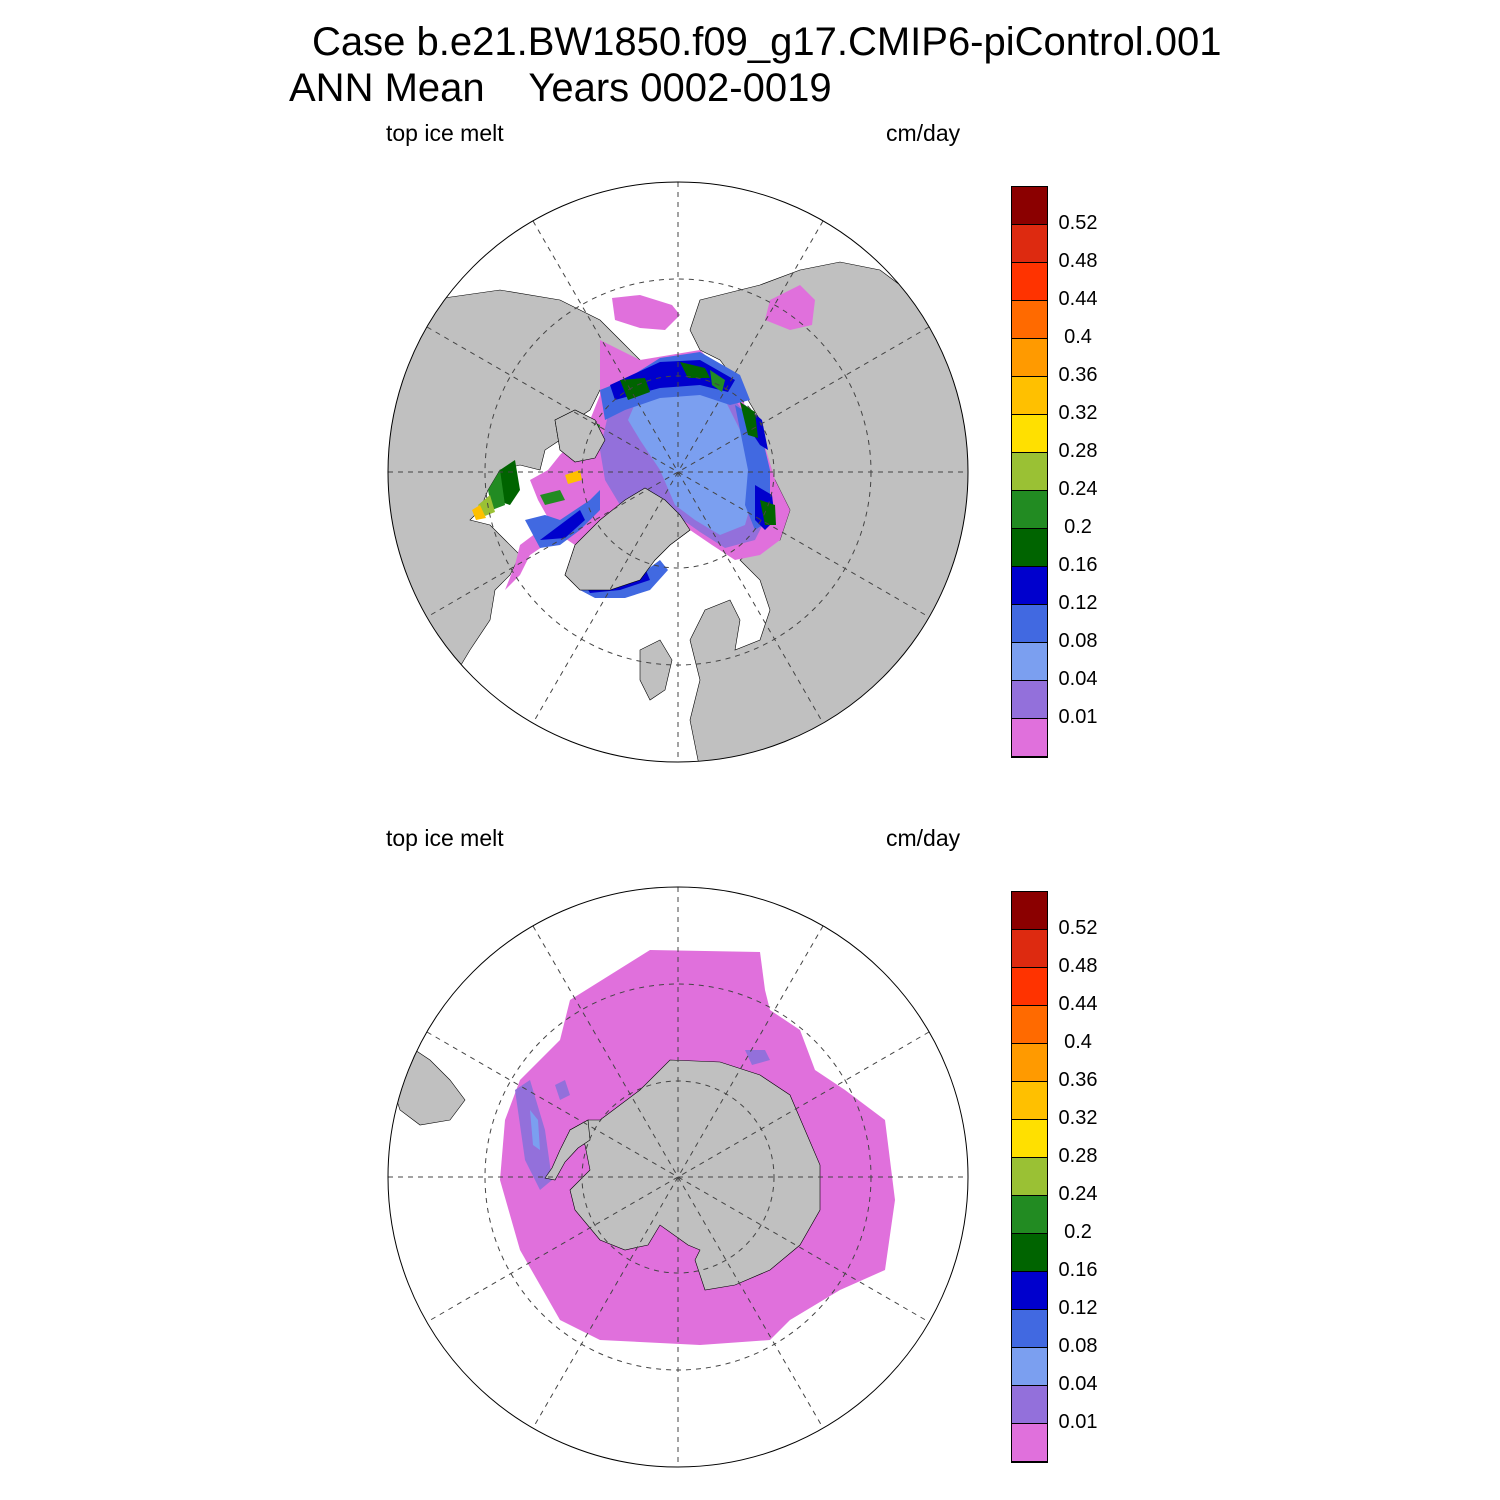  What do you see at coordinates (1078, 1232) in the screenshot?
I see `south-colorbar-label: 0.2` at bounding box center [1078, 1232].